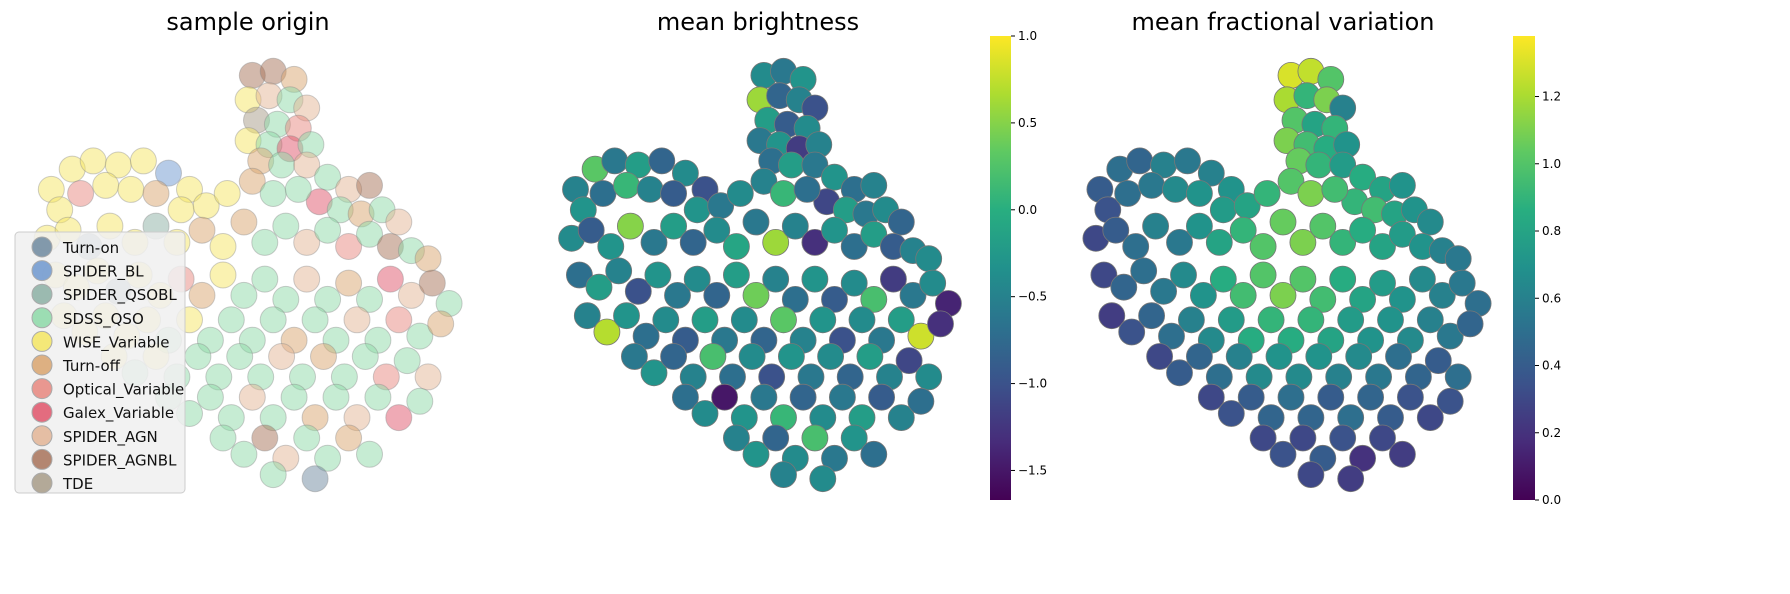  Describe the element at coordinates (1551, 231) in the screenshot. I see `colorbar-tick-label: 0.8` at that location.